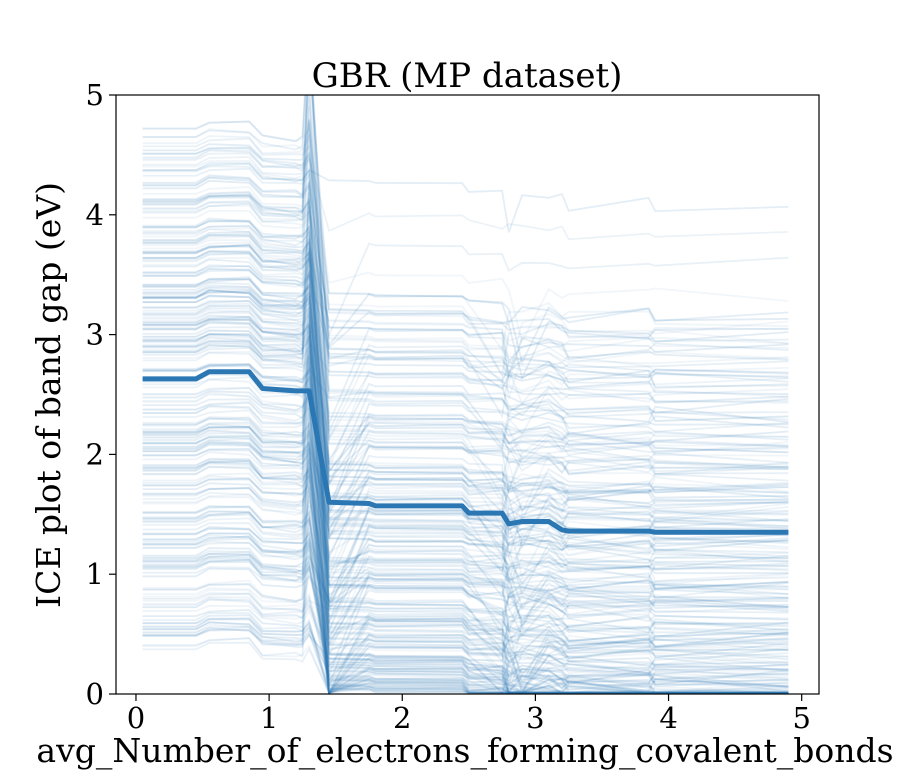 The height and width of the screenshot is (780, 910). What do you see at coordinates (136, 718) in the screenshot?
I see `x-tick-label: 0` at bounding box center [136, 718].